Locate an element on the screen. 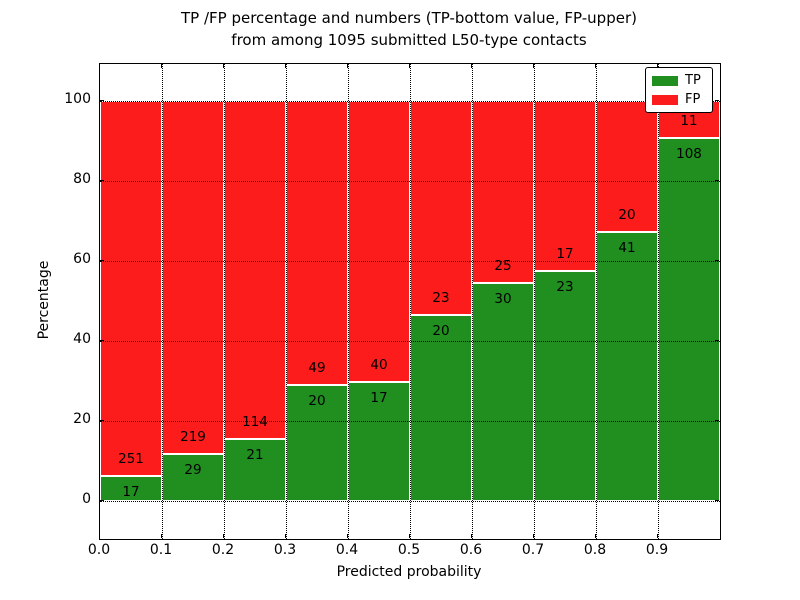 The image size is (800, 600). legend-label: FP is located at coordinates (693, 99).